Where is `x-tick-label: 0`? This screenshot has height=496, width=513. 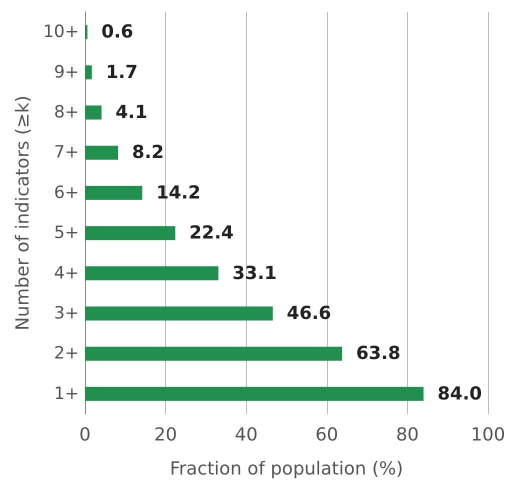 x-tick-label: 0 is located at coordinates (85, 435).